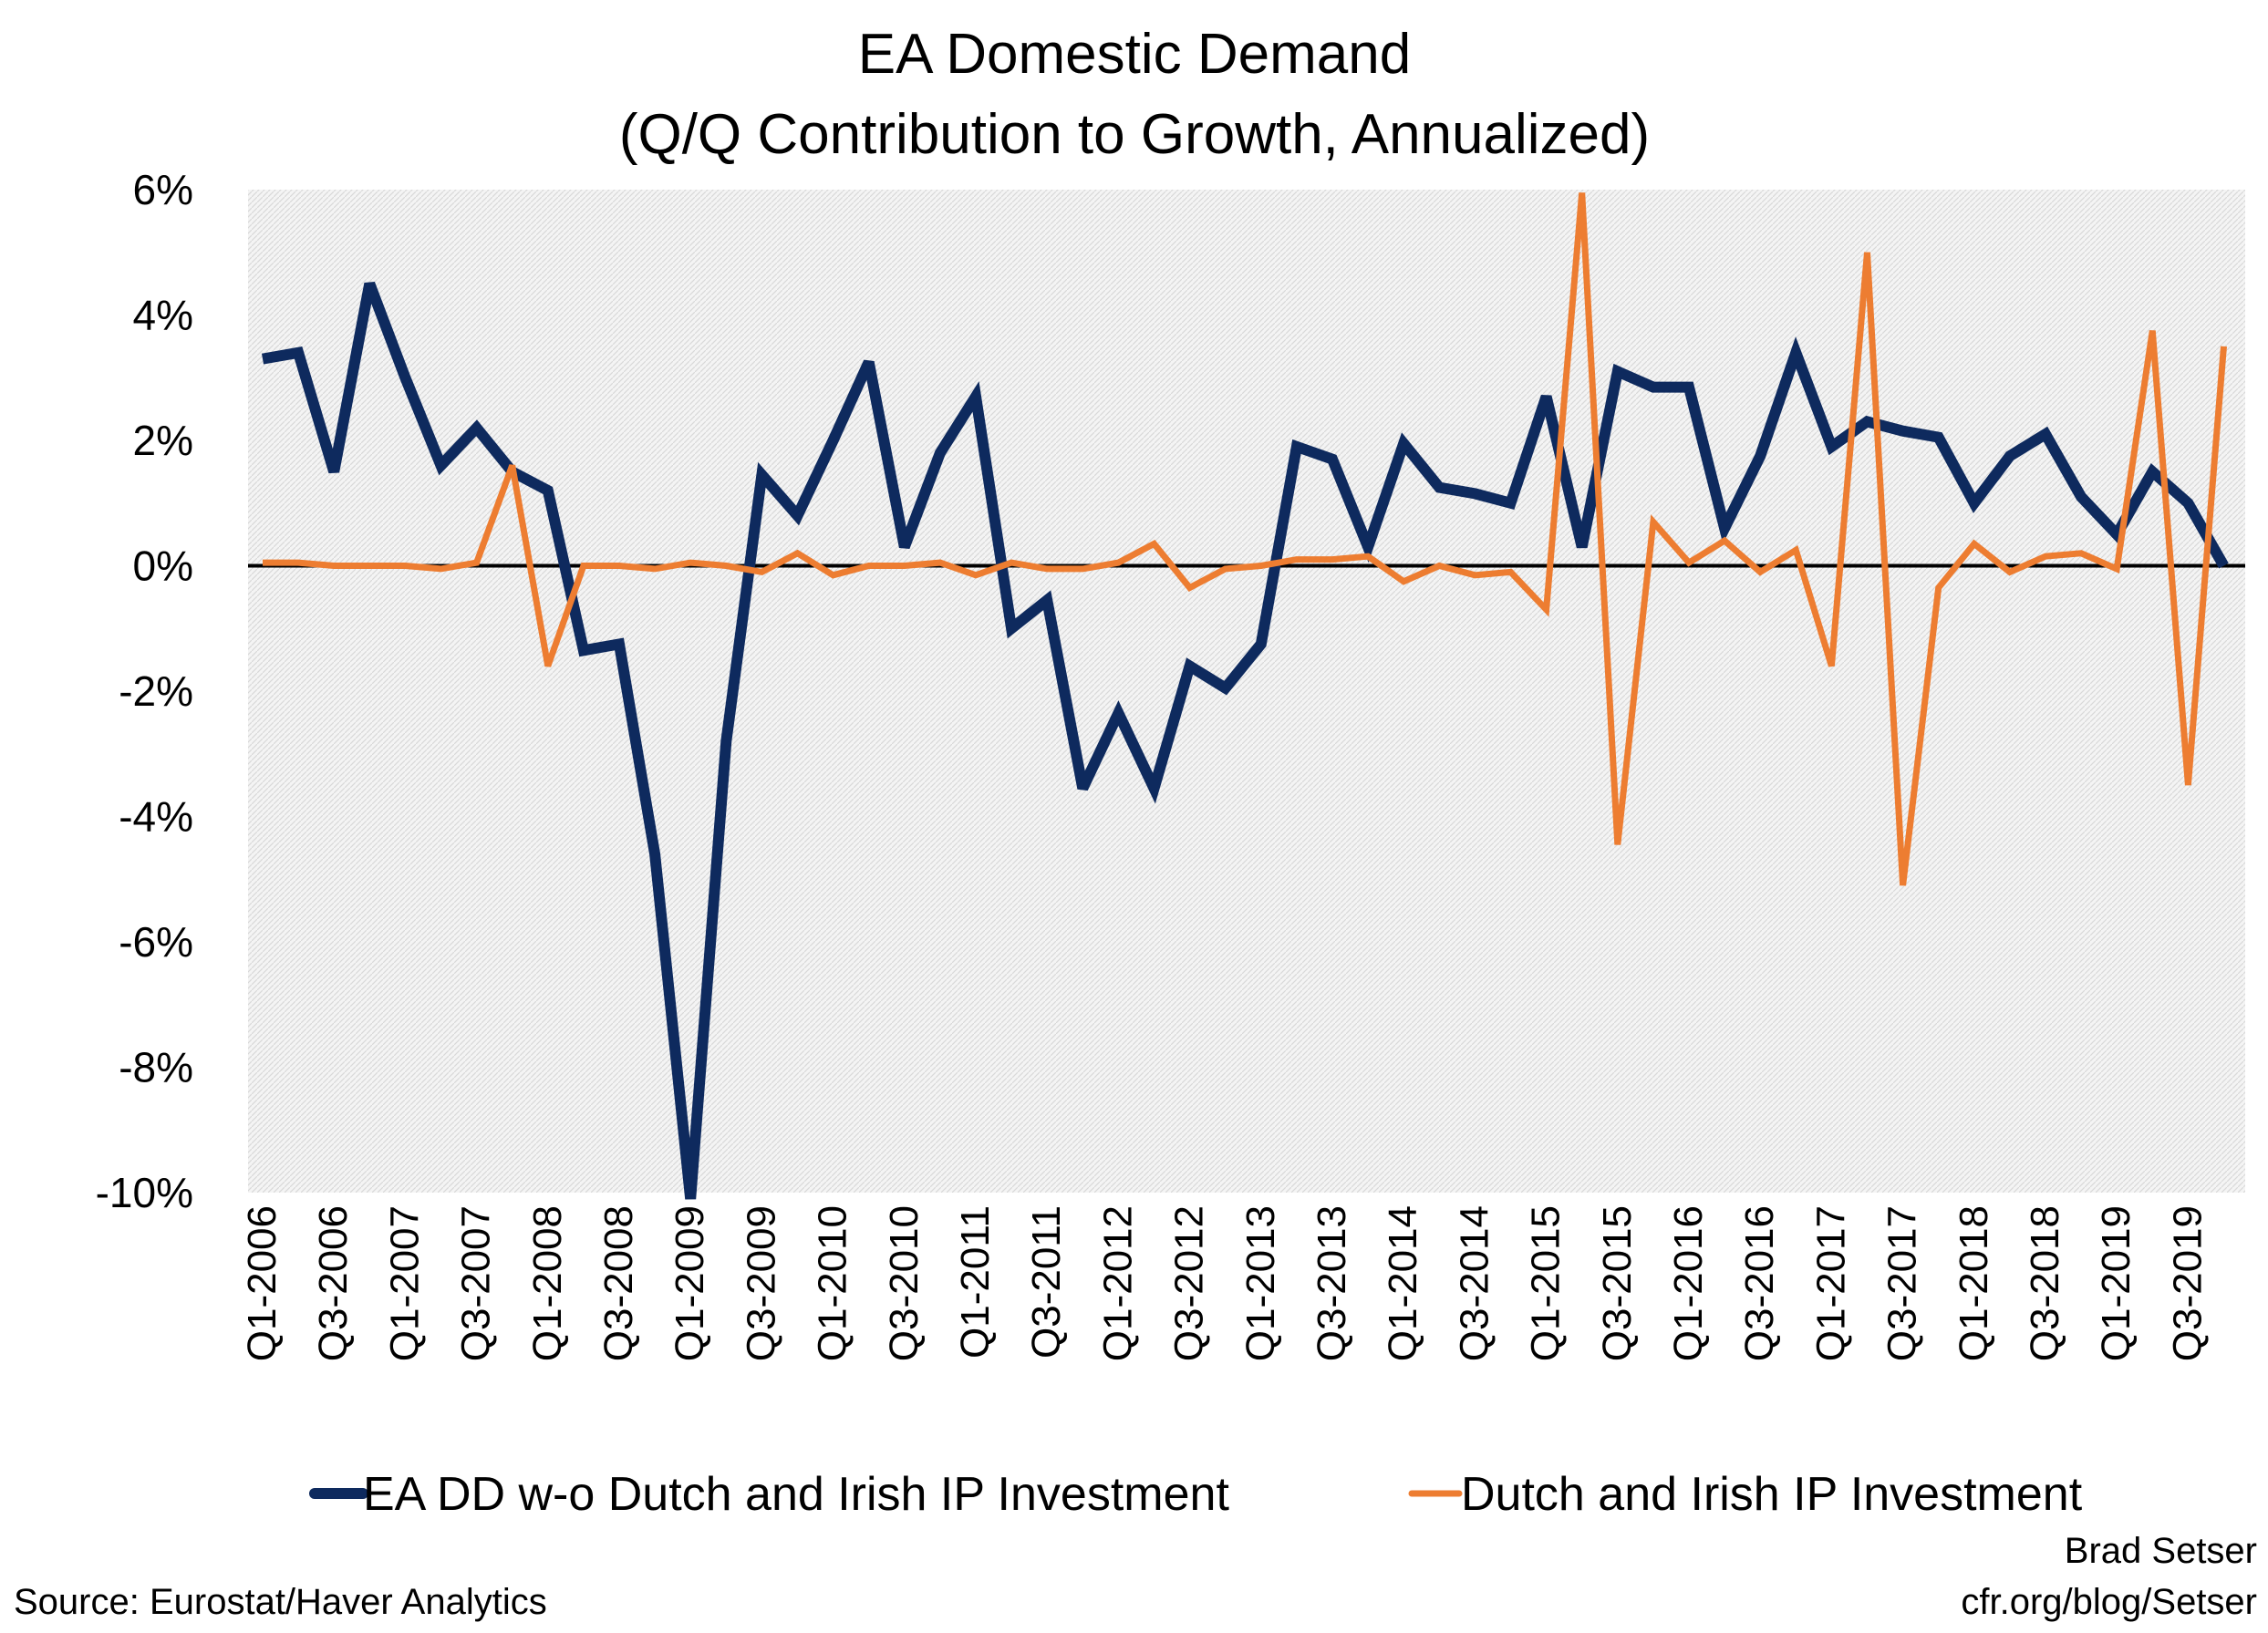  What do you see at coordinates (975, 1282) in the screenshot?
I see `x-tick-label: Q1-2011` at bounding box center [975, 1282].